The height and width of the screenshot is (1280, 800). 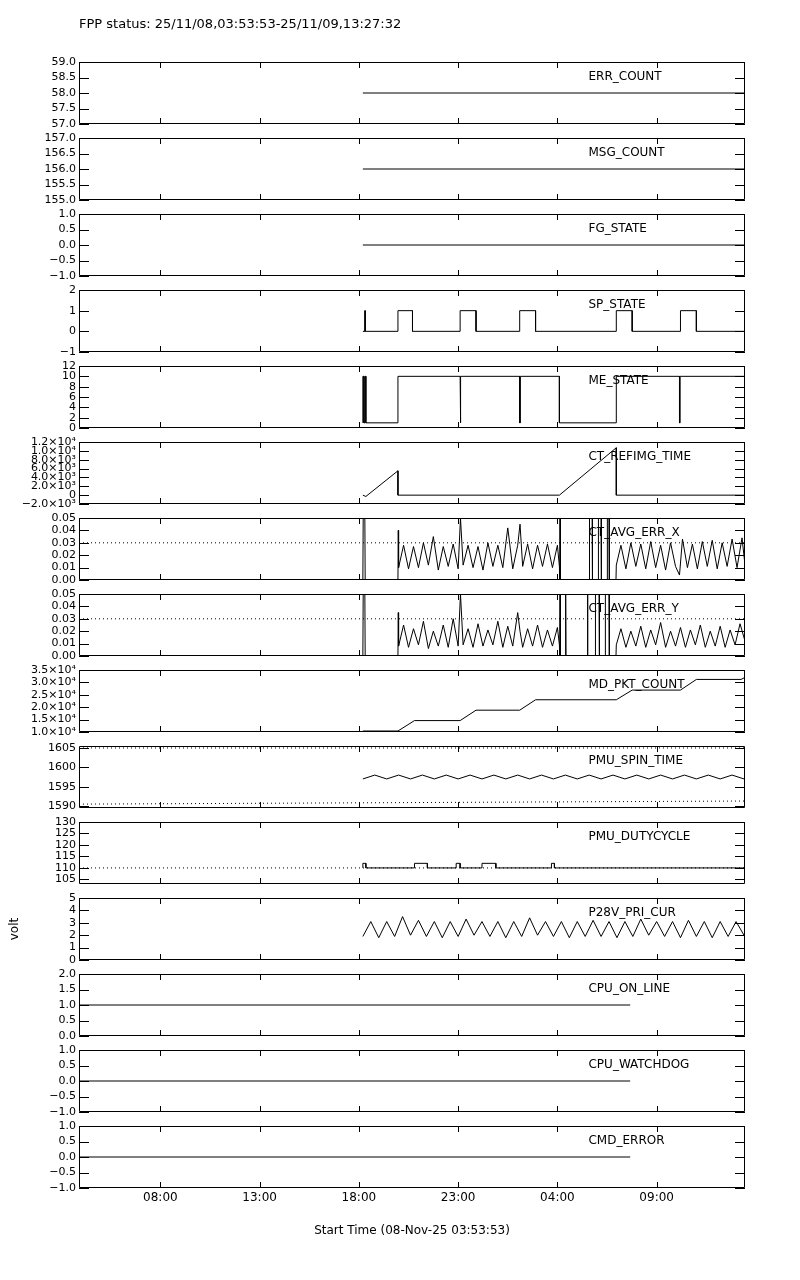 I want to click on y-tick-label: 1600, so click(x=62, y=767).